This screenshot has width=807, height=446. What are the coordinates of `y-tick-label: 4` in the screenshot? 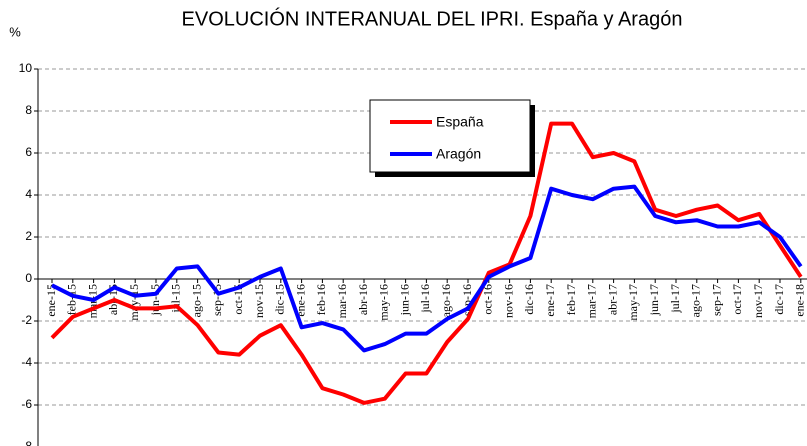 It's located at (28, 194).